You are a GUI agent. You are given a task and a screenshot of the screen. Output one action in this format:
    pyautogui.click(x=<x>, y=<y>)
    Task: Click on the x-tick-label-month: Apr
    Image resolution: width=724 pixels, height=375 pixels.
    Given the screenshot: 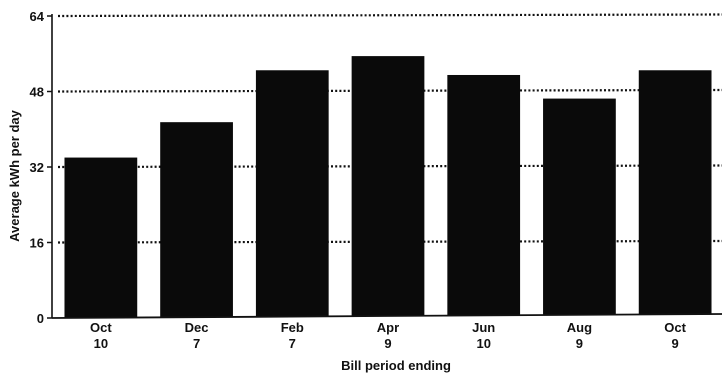 What is the action you would take?
    pyautogui.click(x=388, y=327)
    